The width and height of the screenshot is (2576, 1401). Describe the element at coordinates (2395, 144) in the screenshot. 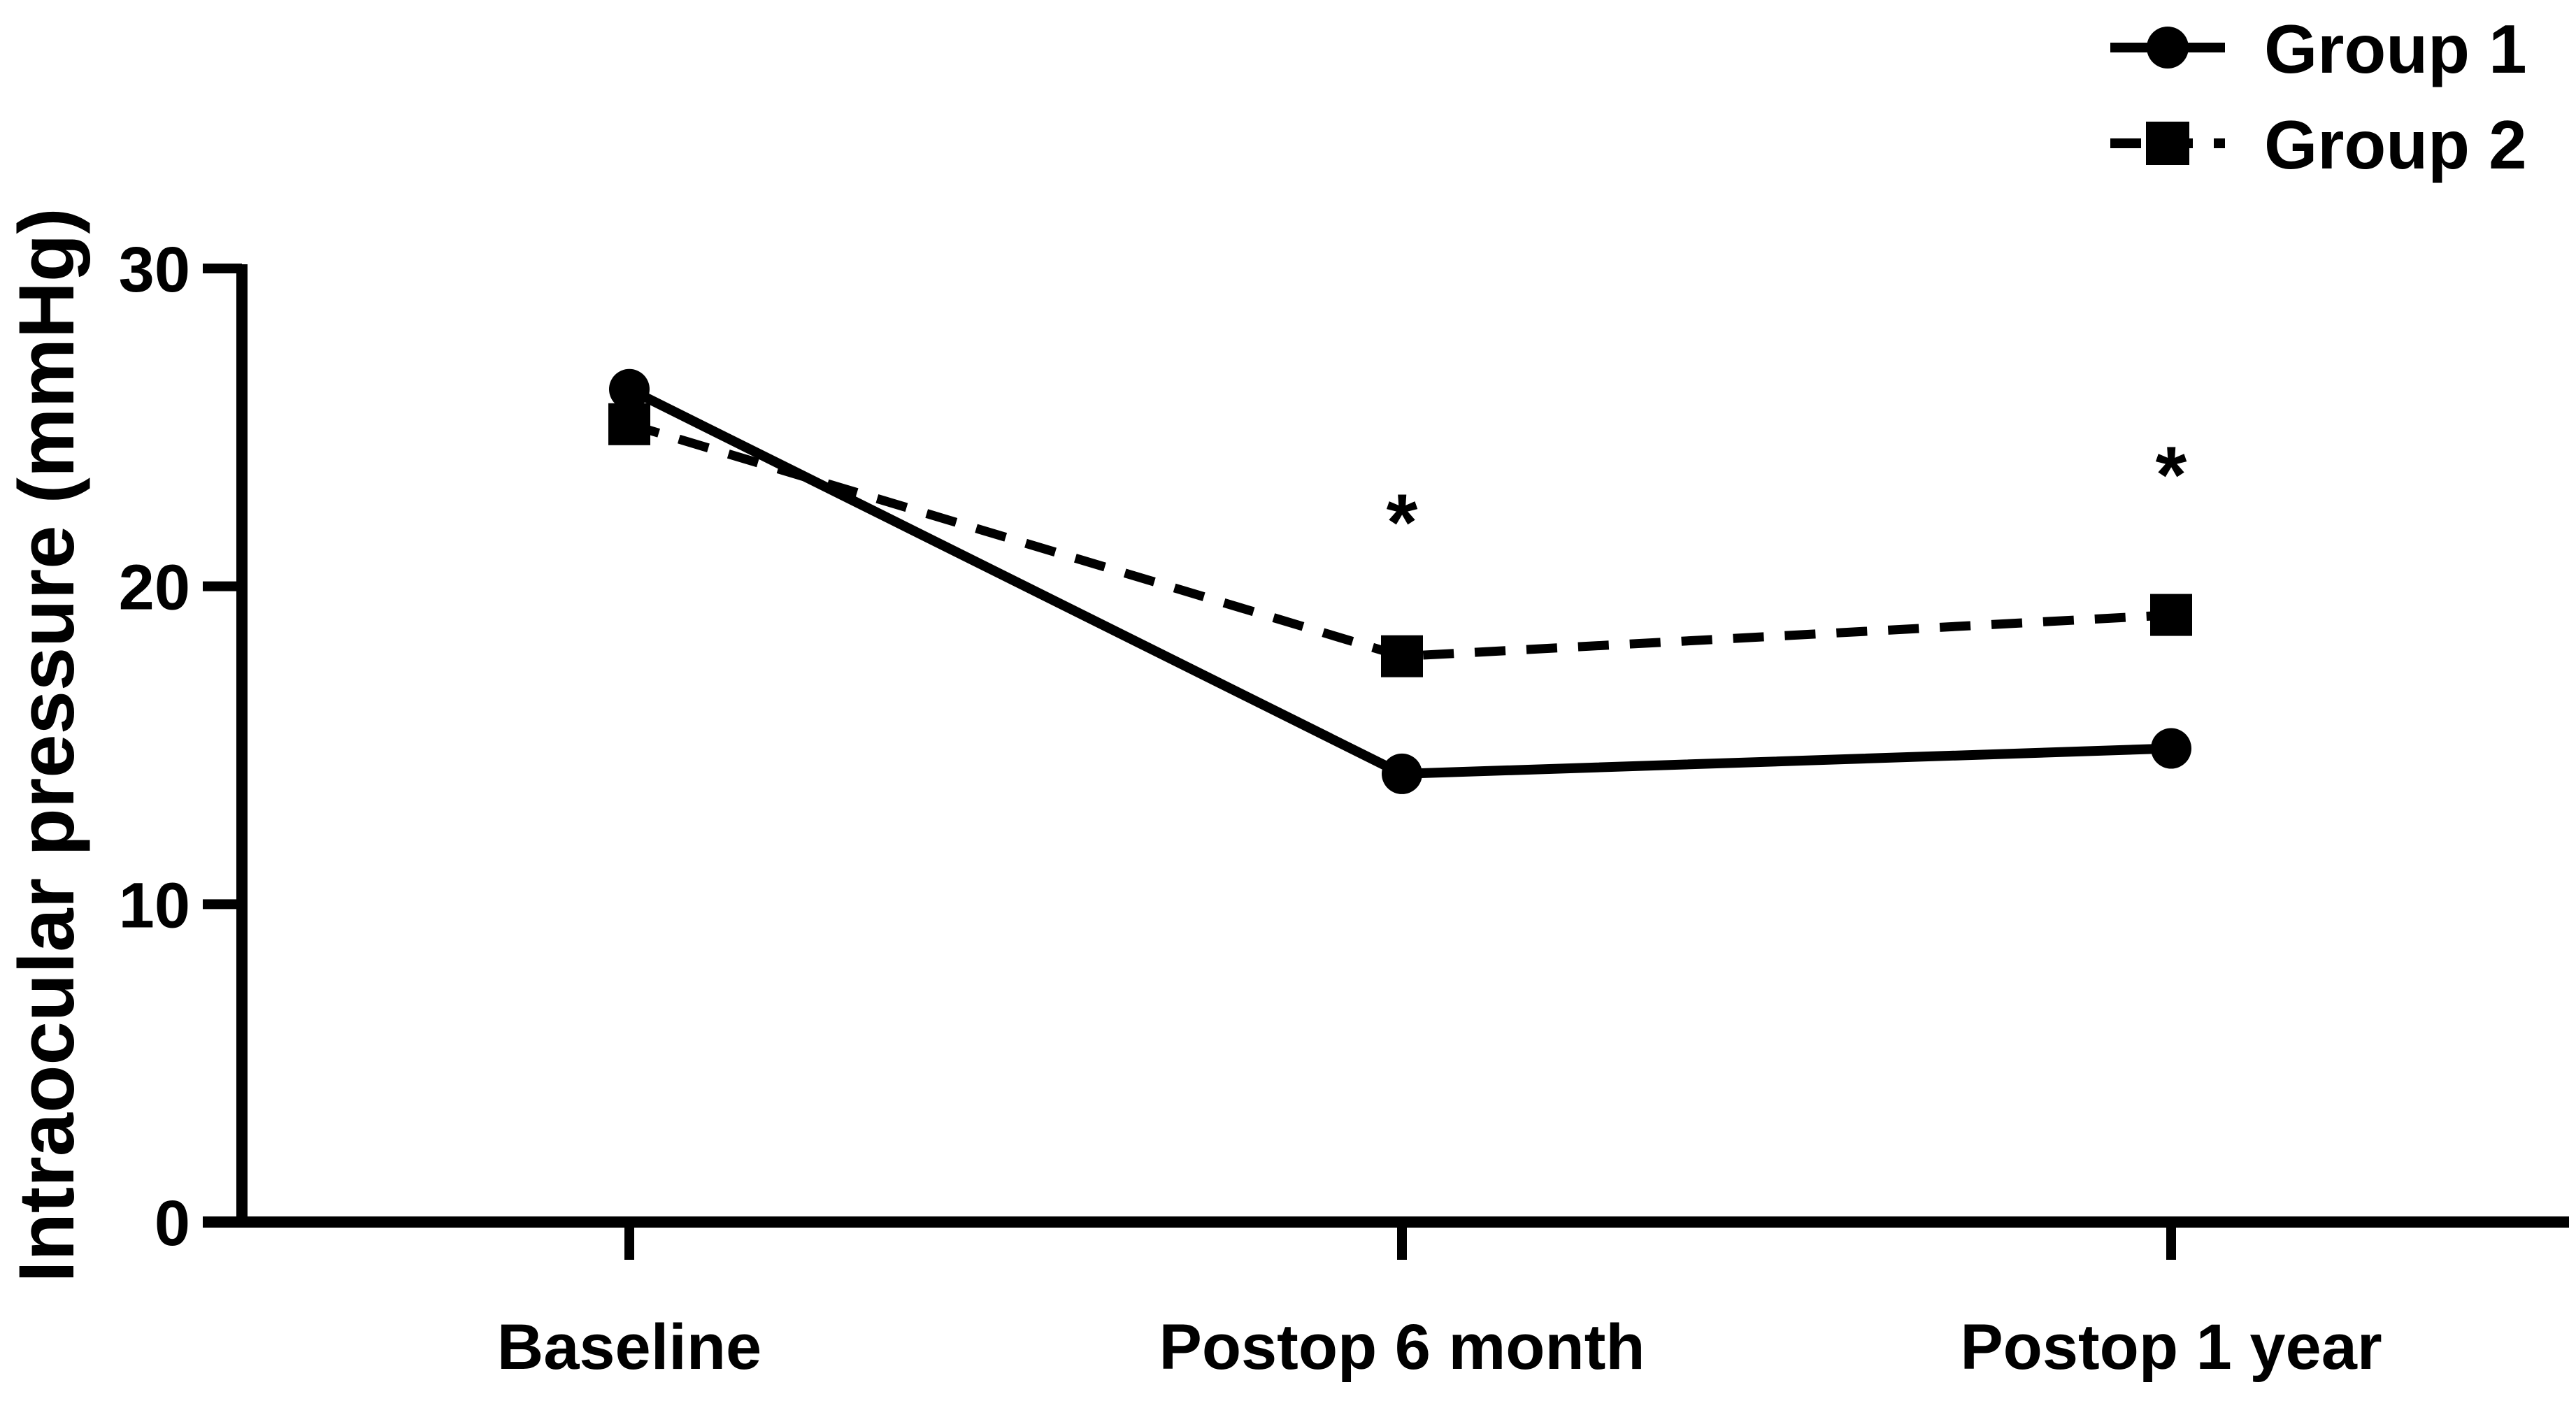

I see `legend-label: Group 2` at that location.